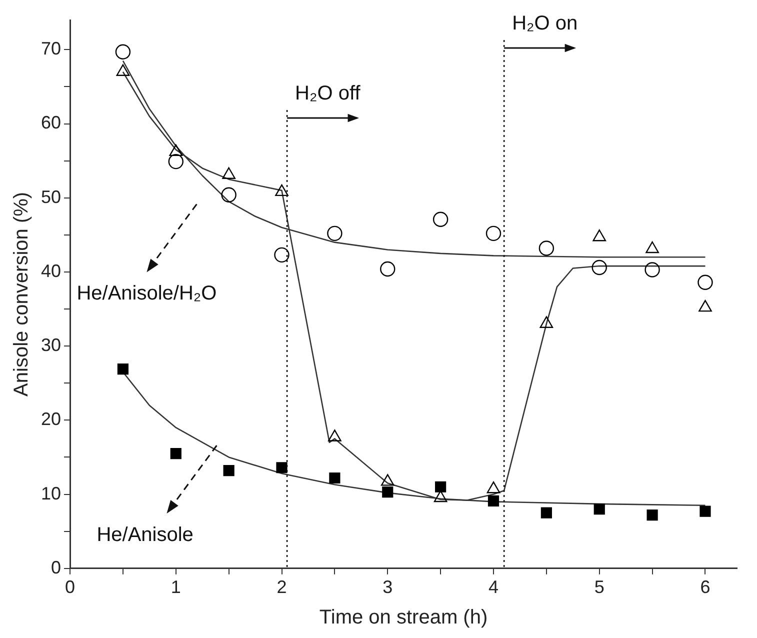 The height and width of the screenshot is (638, 757). I want to click on x-axis-title: Time on stream (h), so click(403, 617).